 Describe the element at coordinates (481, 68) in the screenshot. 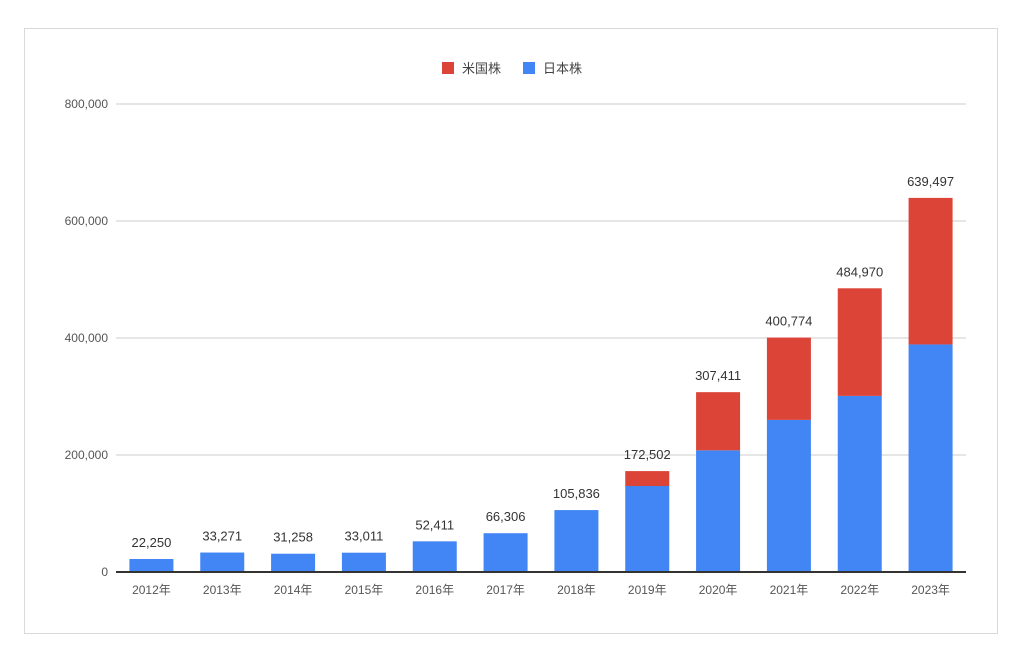

I see `legend-label-us-stocks: 米国株` at that location.